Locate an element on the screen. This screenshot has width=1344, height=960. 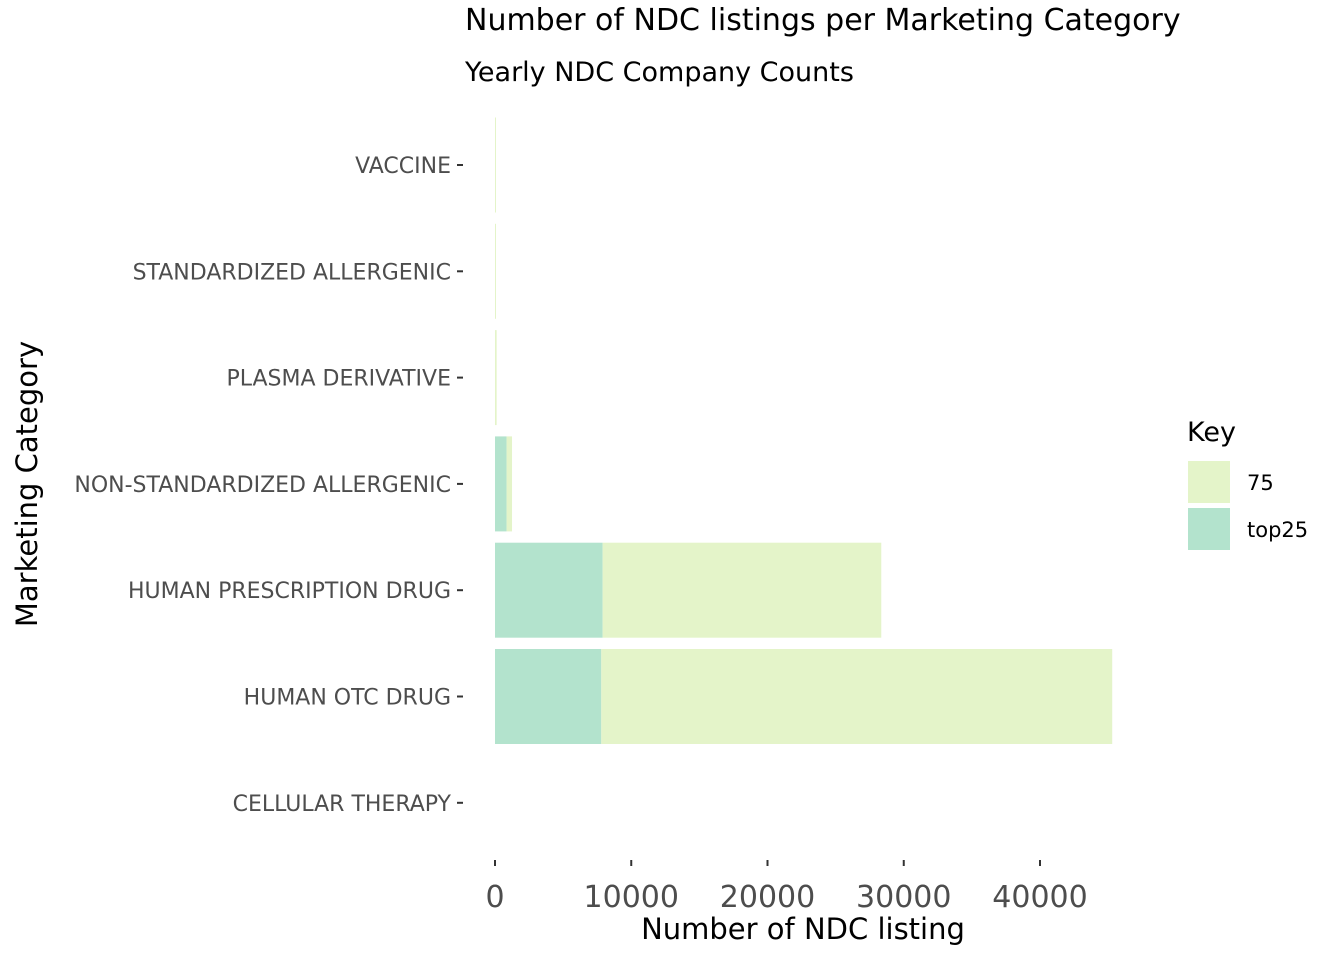
legend-label-top25: top25 is located at coordinates (1277, 530).